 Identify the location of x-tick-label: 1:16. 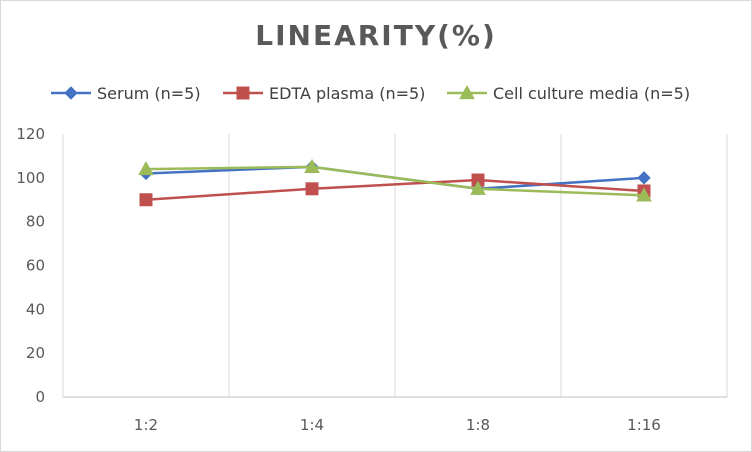
(644, 425).